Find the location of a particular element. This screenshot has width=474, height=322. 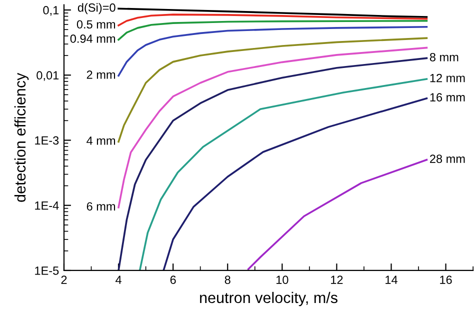

x-tick-label: 6 is located at coordinates (173, 280).